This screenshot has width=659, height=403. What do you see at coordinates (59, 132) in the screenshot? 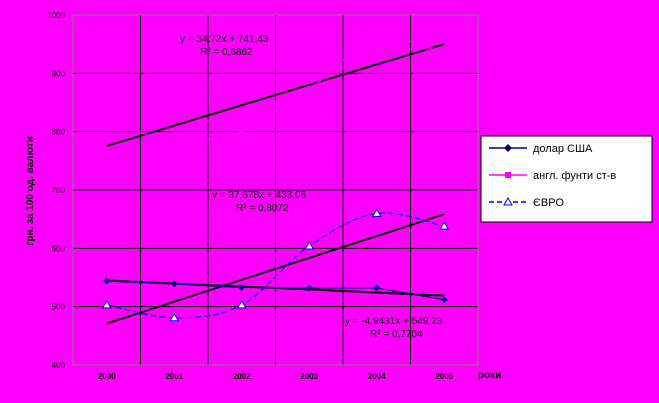
I see `y-tick-label: 800` at bounding box center [59, 132].